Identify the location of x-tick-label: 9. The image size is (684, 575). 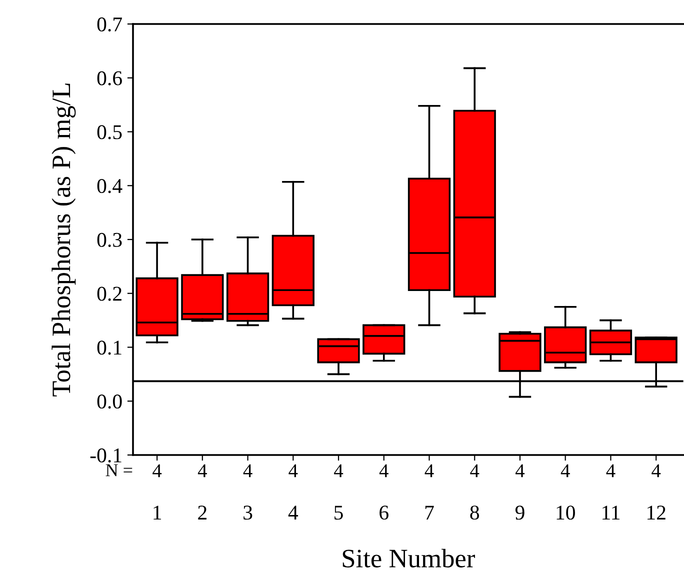
(519, 513).